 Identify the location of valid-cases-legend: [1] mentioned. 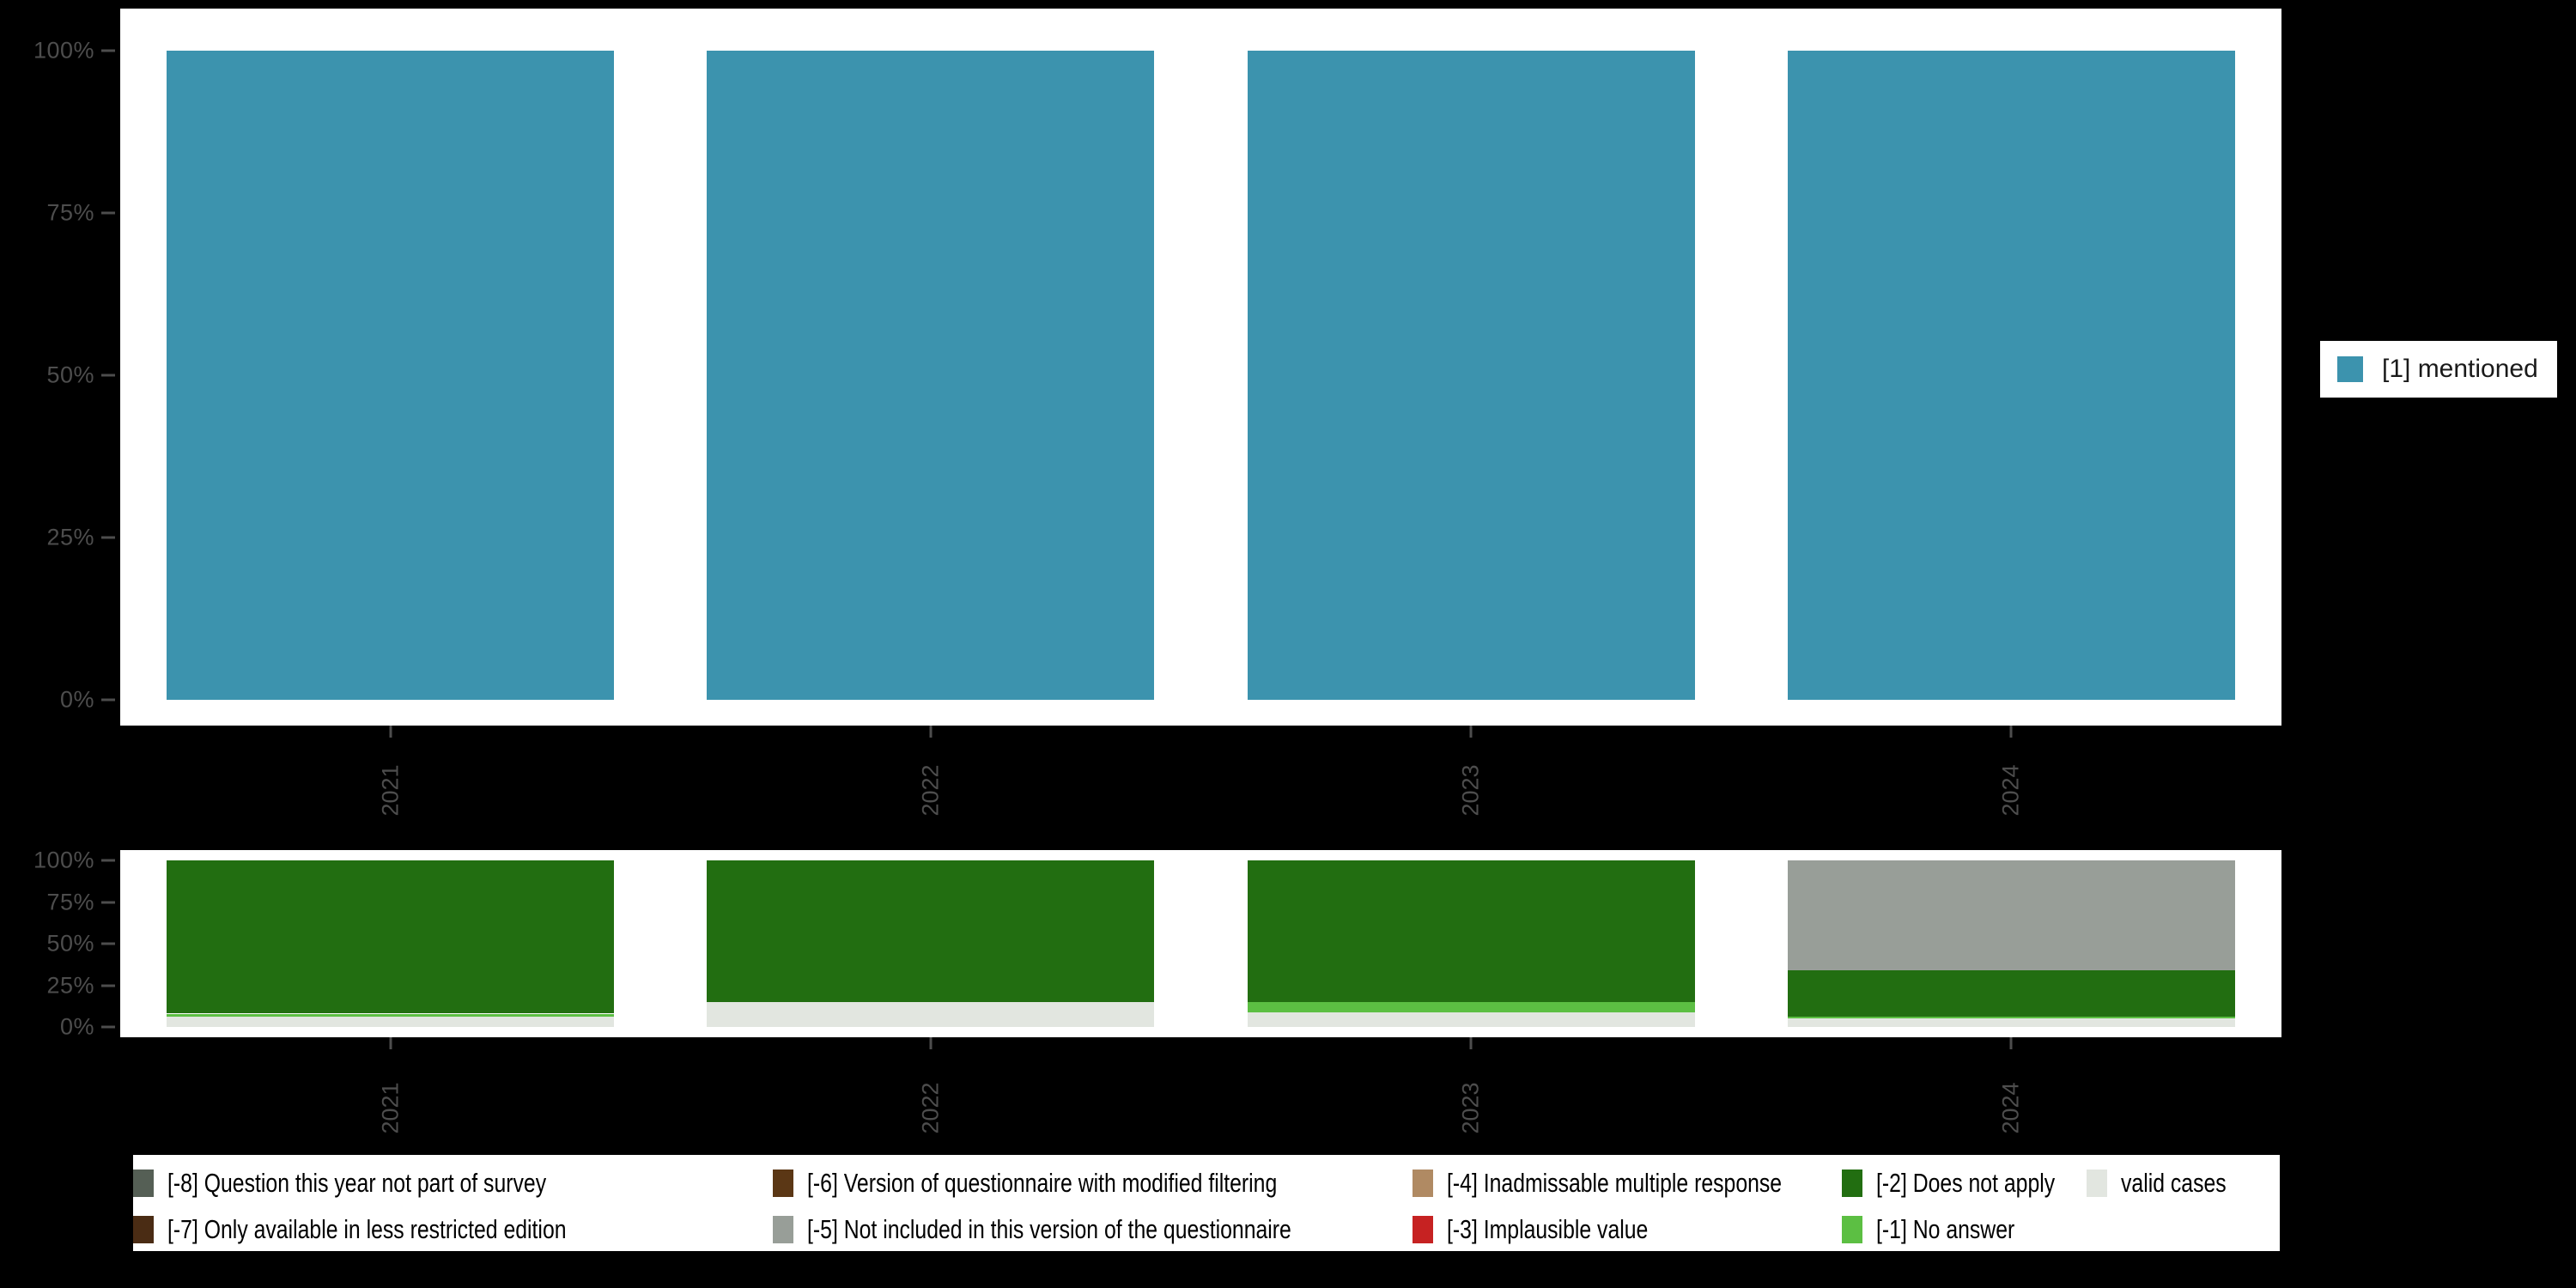
(2438, 369).